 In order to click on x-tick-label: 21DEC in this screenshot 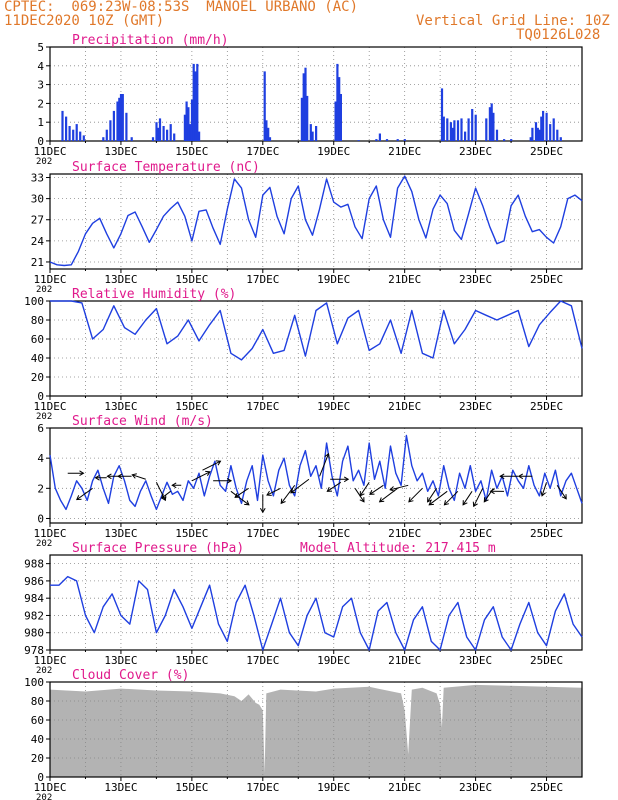, I will do `click(404, 533)`.